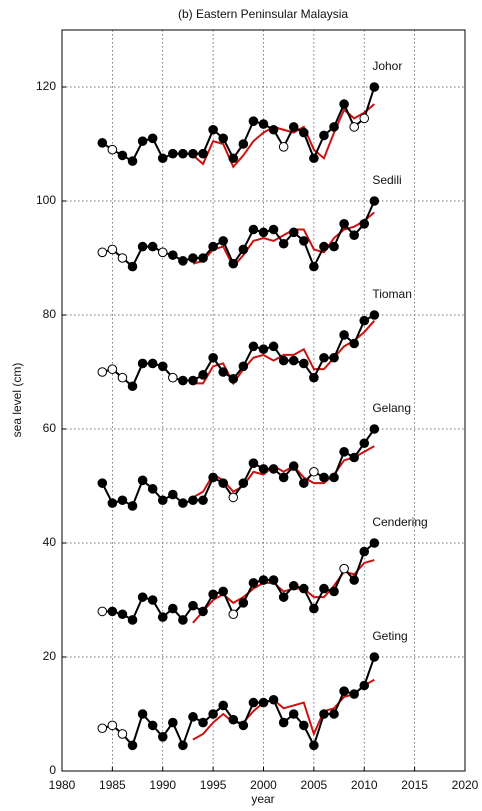 This screenshot has height=811, width=482. I want to click on station-label: Geting, so click(389, 636).